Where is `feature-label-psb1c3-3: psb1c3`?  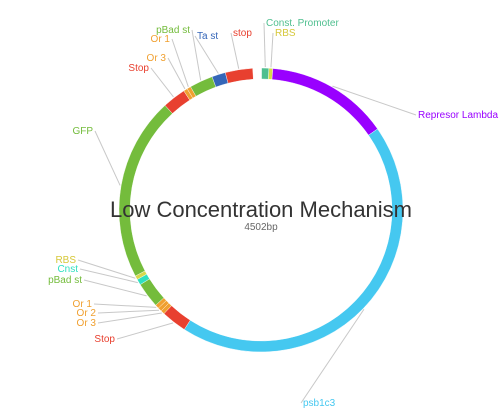
feature-label-psb1c3-3: psb1c3 is located at coordinates (319, 403).